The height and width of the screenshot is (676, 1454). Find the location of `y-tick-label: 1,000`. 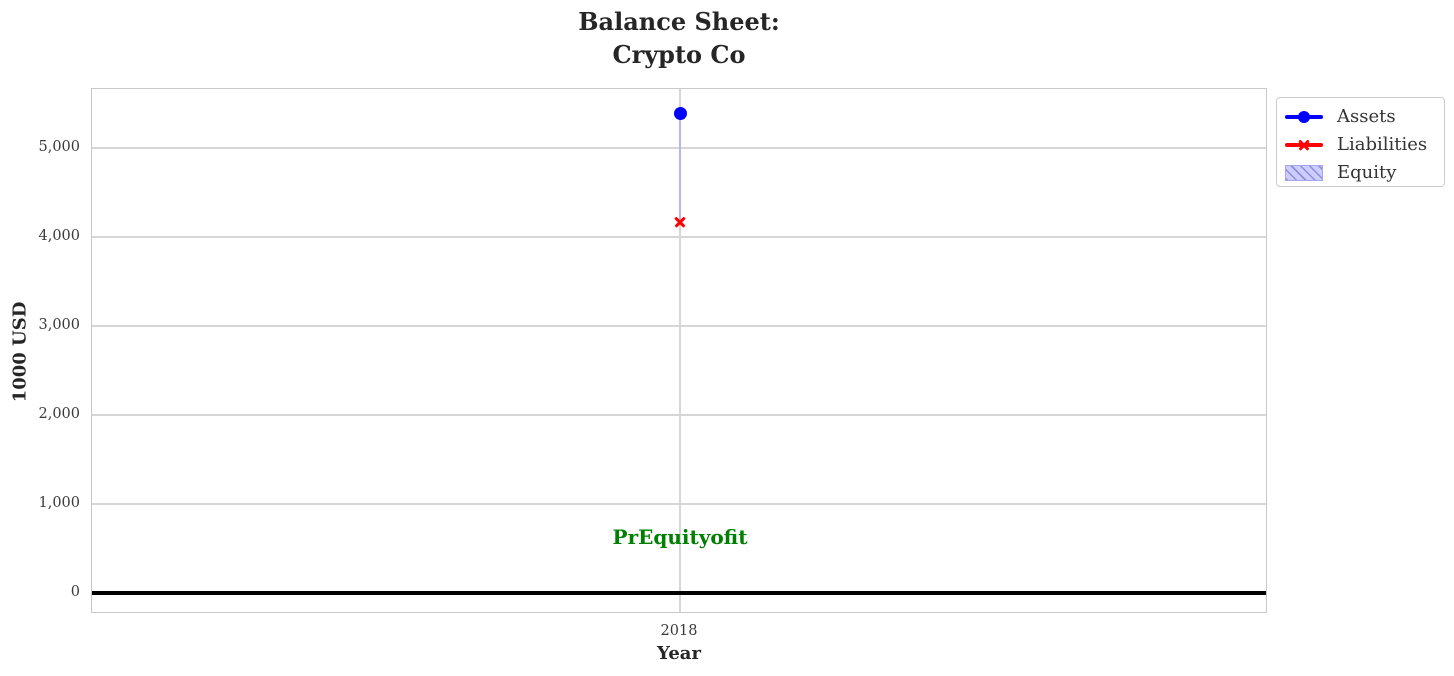

y-tick-label: 1,000 is located at coordinates (59, 503).